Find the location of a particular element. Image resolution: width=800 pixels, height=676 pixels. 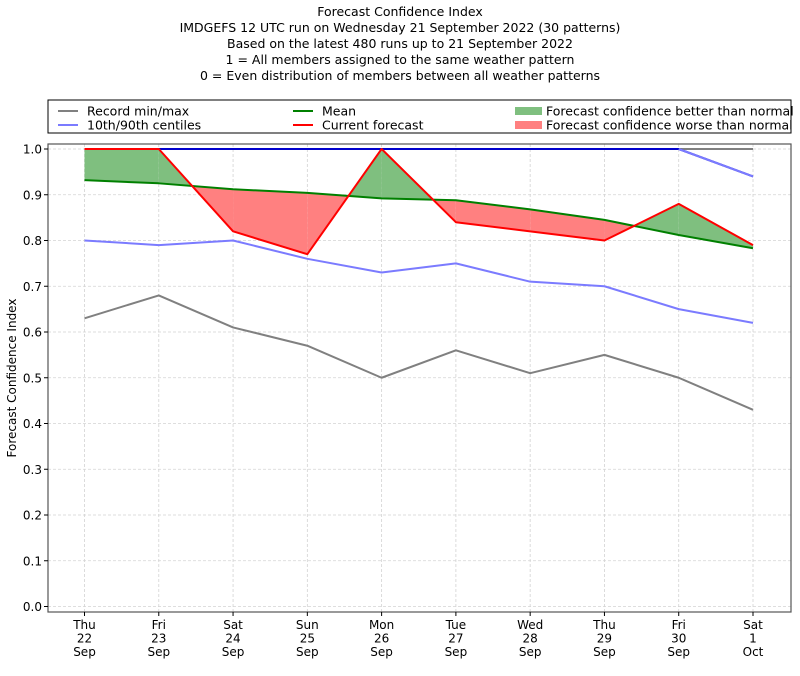

y-tick-label: 0.0 is located at coordinates (32, 607).